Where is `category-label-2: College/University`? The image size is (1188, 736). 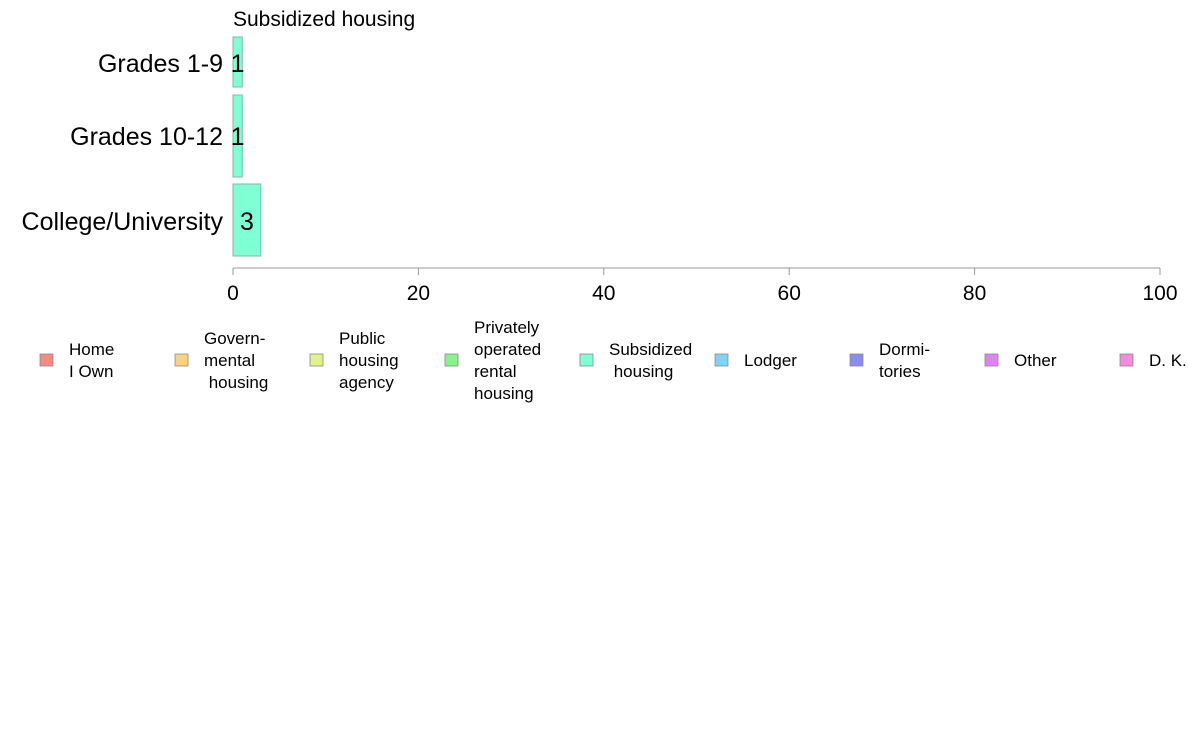
category-label-2: College/University is located at coordinates (123, 222).